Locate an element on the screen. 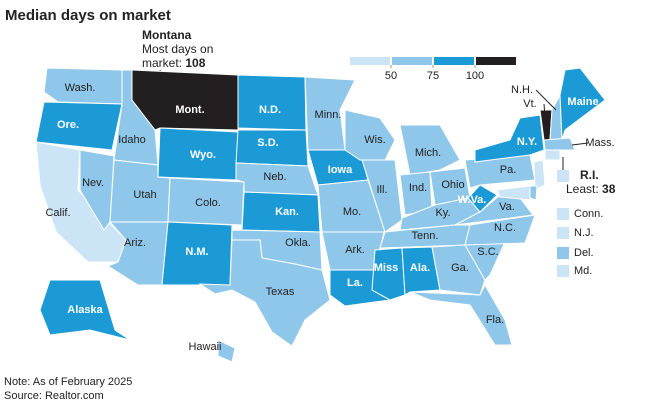 The image size is (650, 412). state-label: Neb. is located at coordinates (274, 177).